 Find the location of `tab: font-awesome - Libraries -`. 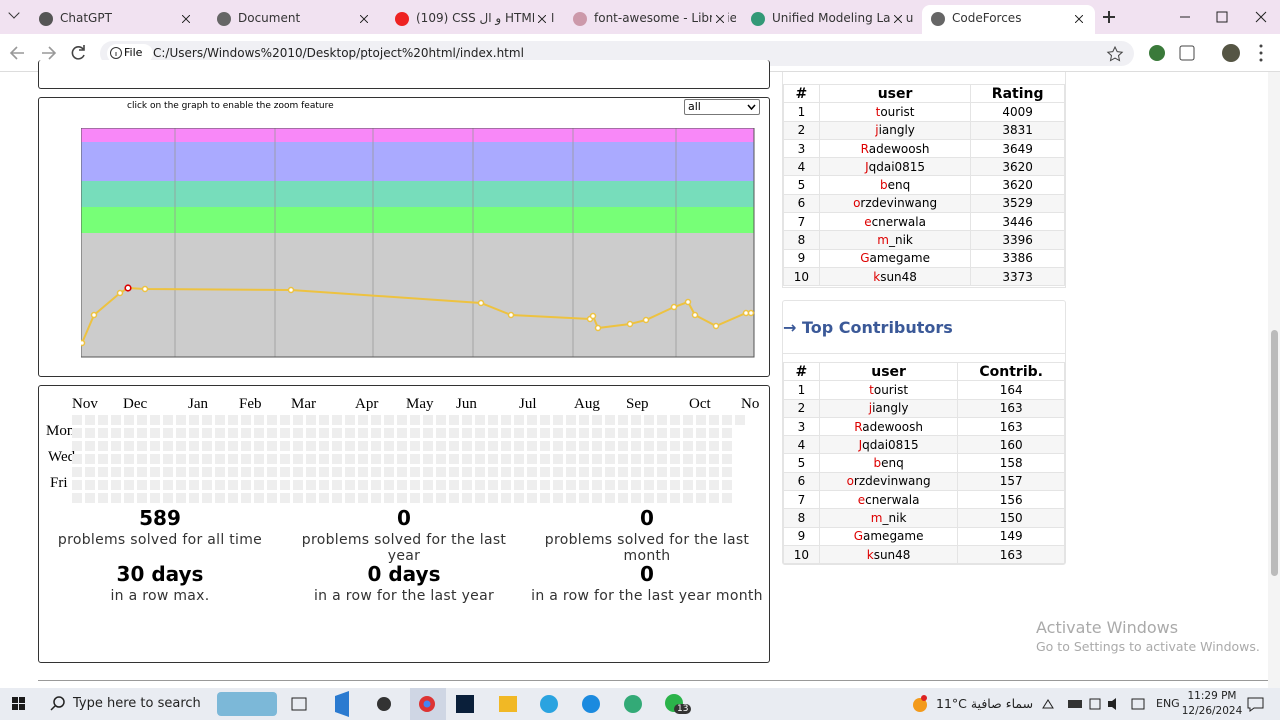

tab: font-awesome - Libraries - is located at coordinates (650, 19).